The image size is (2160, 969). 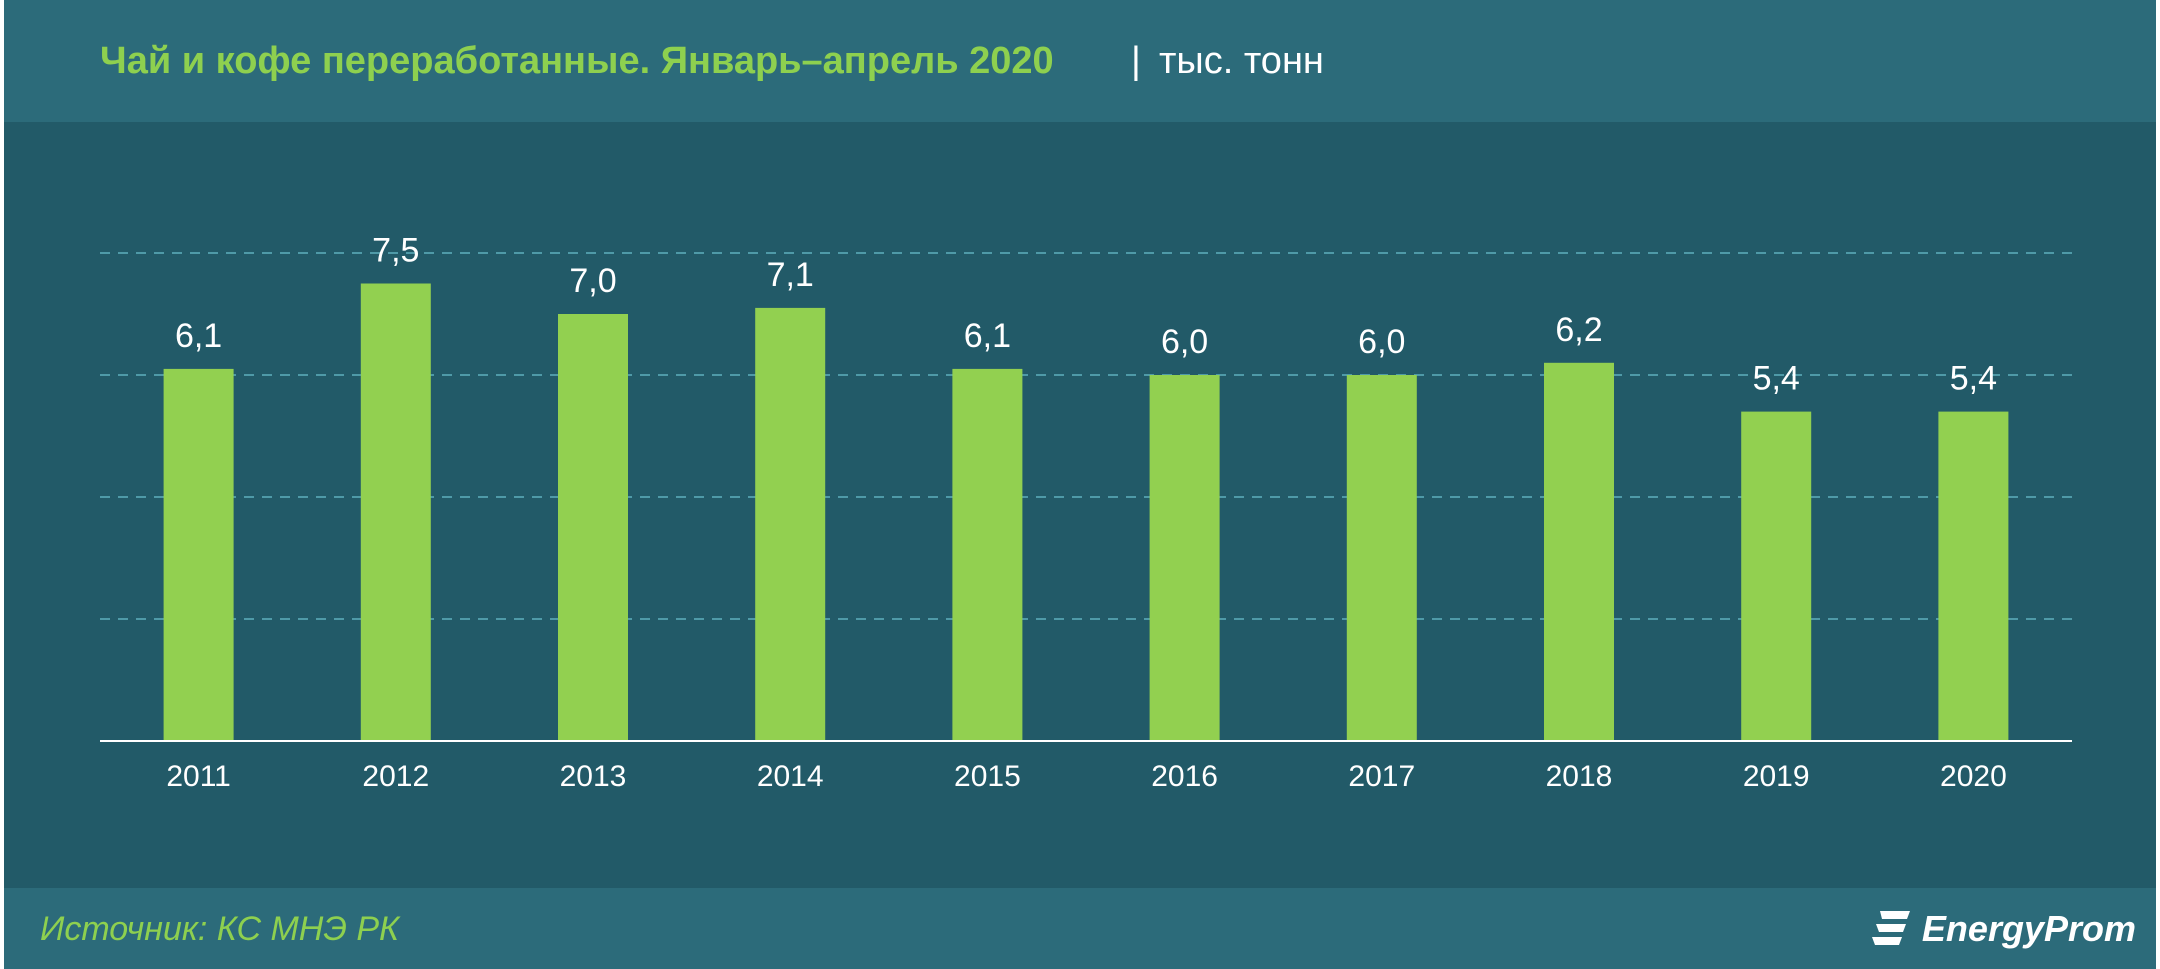 What do you see at coordinates (395, 776) in the screenshot?
I see `x-tick-label-2012: 2012` at bounding box center [395, 776].